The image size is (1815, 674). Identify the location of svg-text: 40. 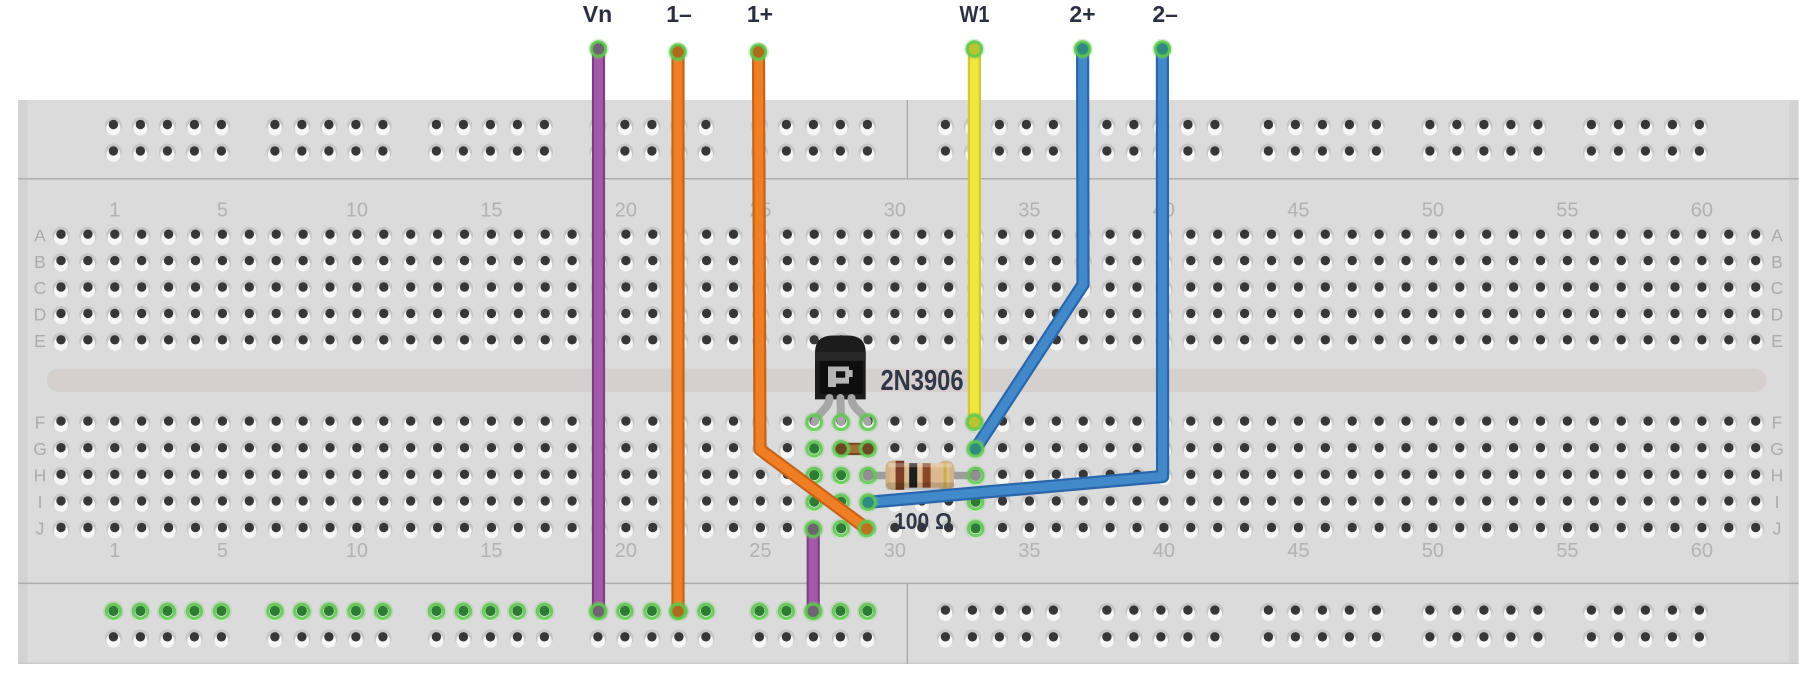
(1164, 551).